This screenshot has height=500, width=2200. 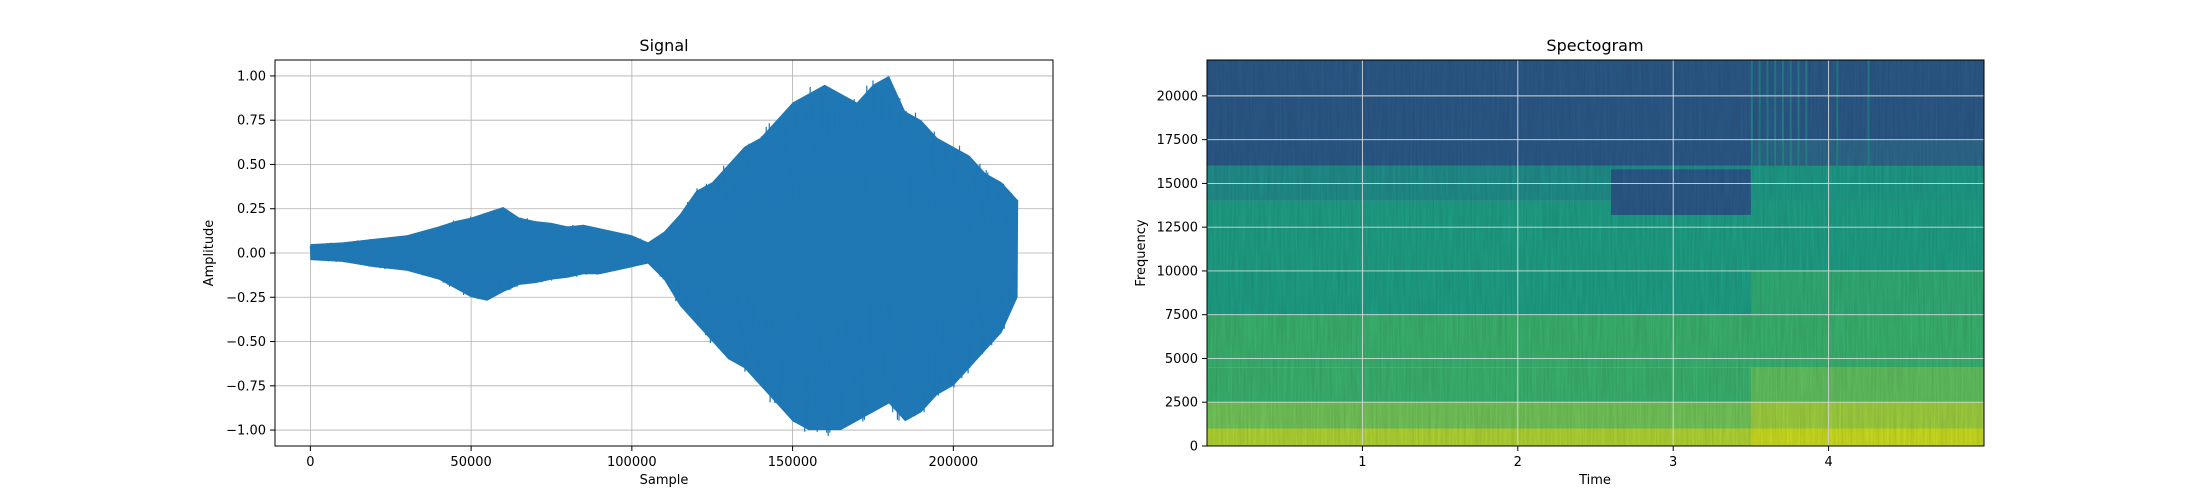 What do you see at coordinates (1594, 45) in the screenshot?
I see `spectrogram-title: Spectogram` at bounding box center [1594, 45].